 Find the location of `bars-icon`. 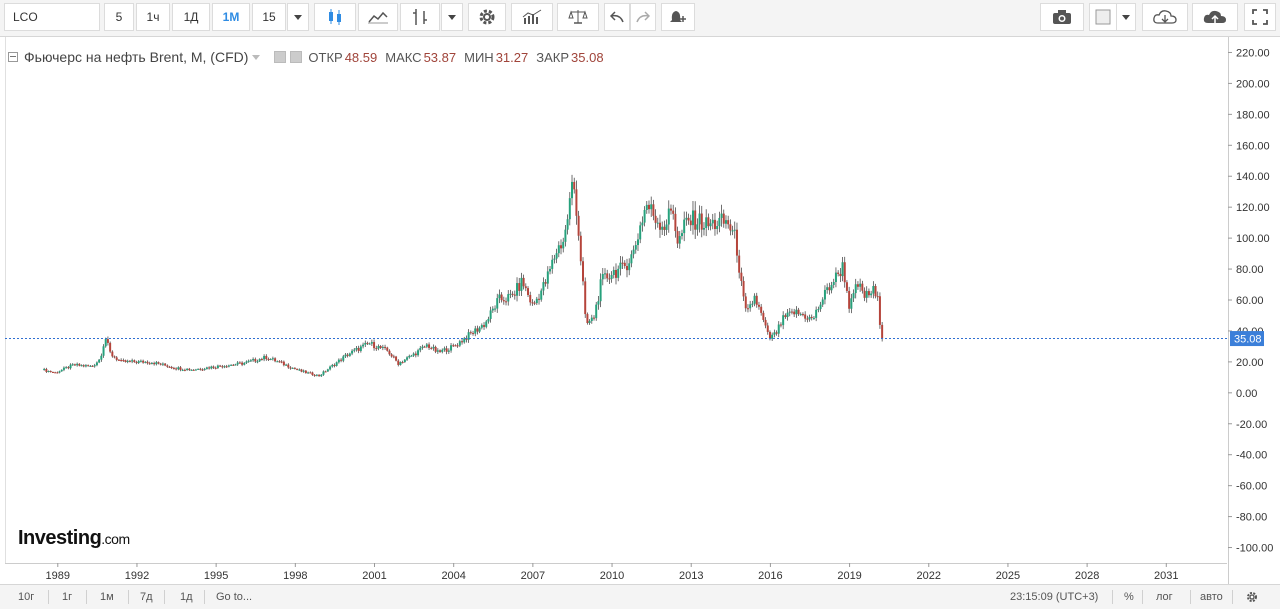

bars-icon is located at coordinates (420, 17).